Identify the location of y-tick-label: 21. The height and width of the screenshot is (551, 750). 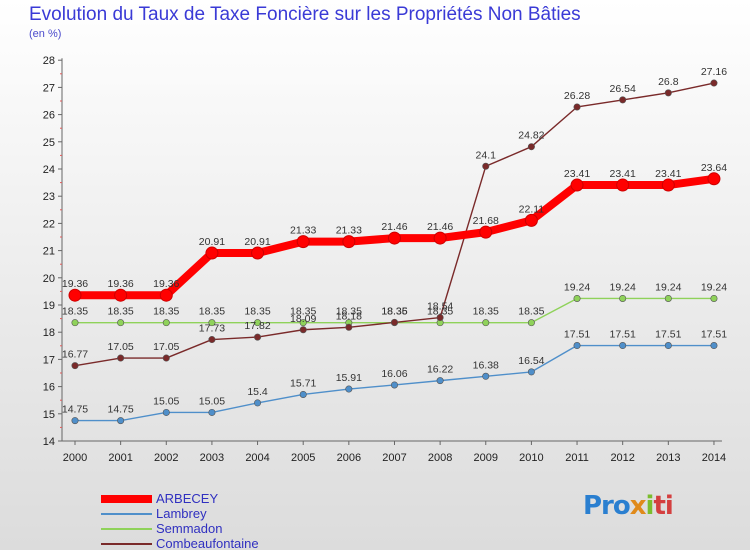
(49, 252).